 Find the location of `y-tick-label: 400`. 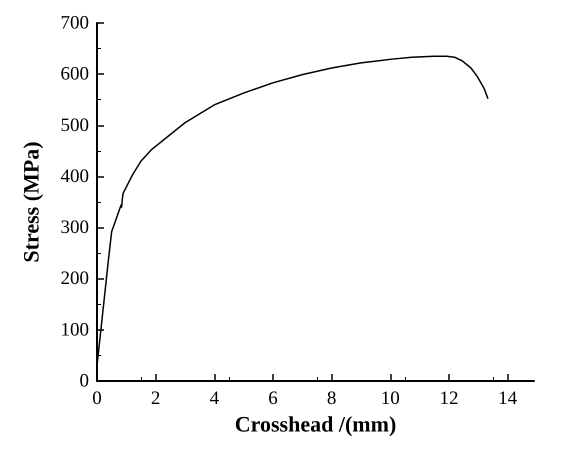

y-tick-label: 400 is located at coordinates (74, 176).